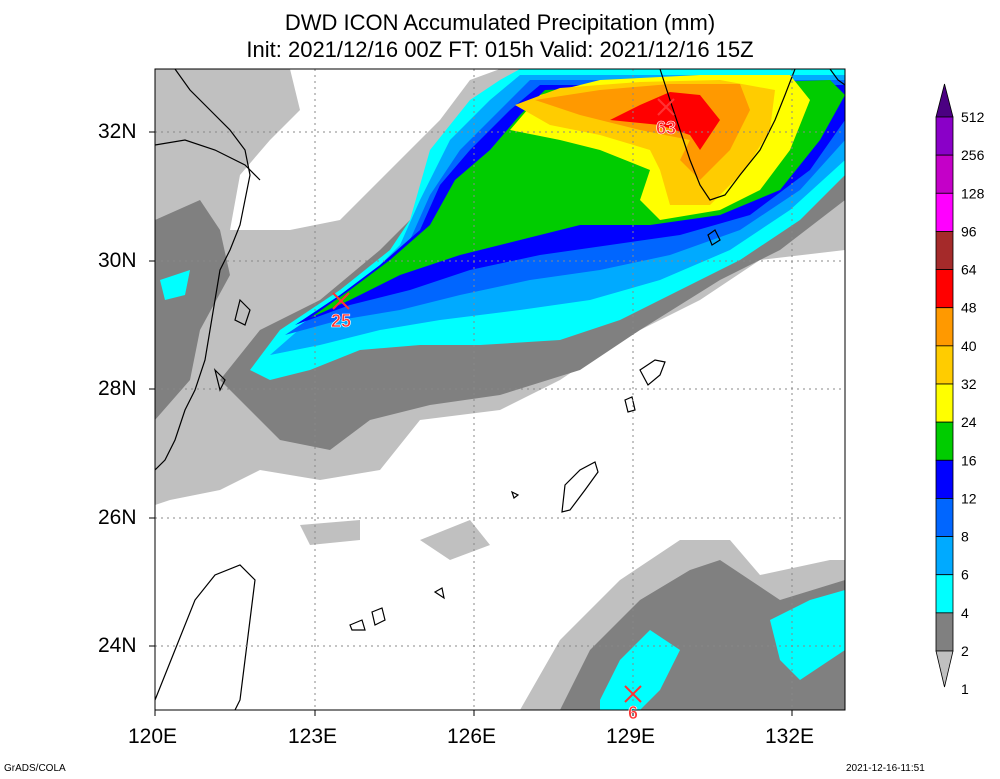 This screenshot has width=1000, height=779. Describe the element at coordinates (727, 135) in the screenshot. I see `kyushu-coast` at that location.